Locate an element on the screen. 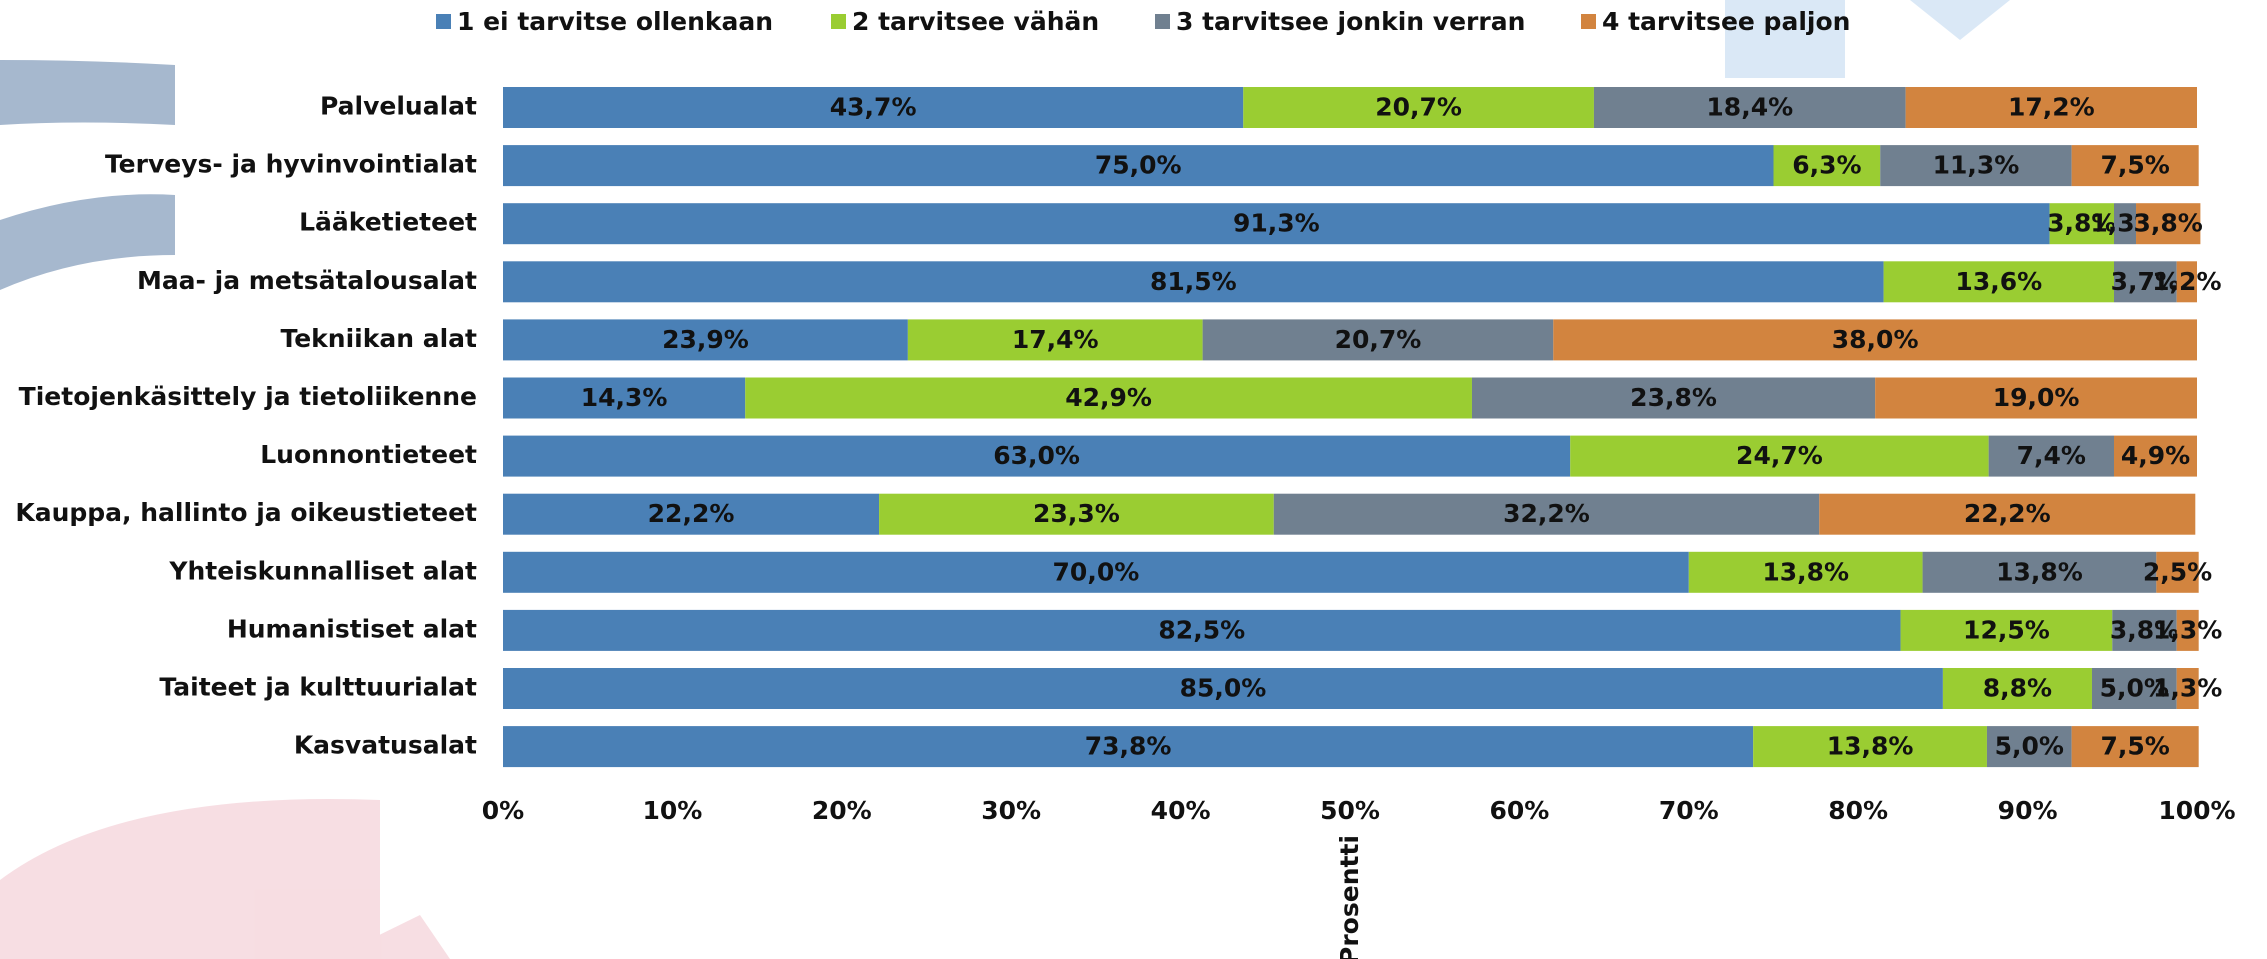 The image size is (2267, 959). data-label: 18,4% is located at coordinates (1749, 107).